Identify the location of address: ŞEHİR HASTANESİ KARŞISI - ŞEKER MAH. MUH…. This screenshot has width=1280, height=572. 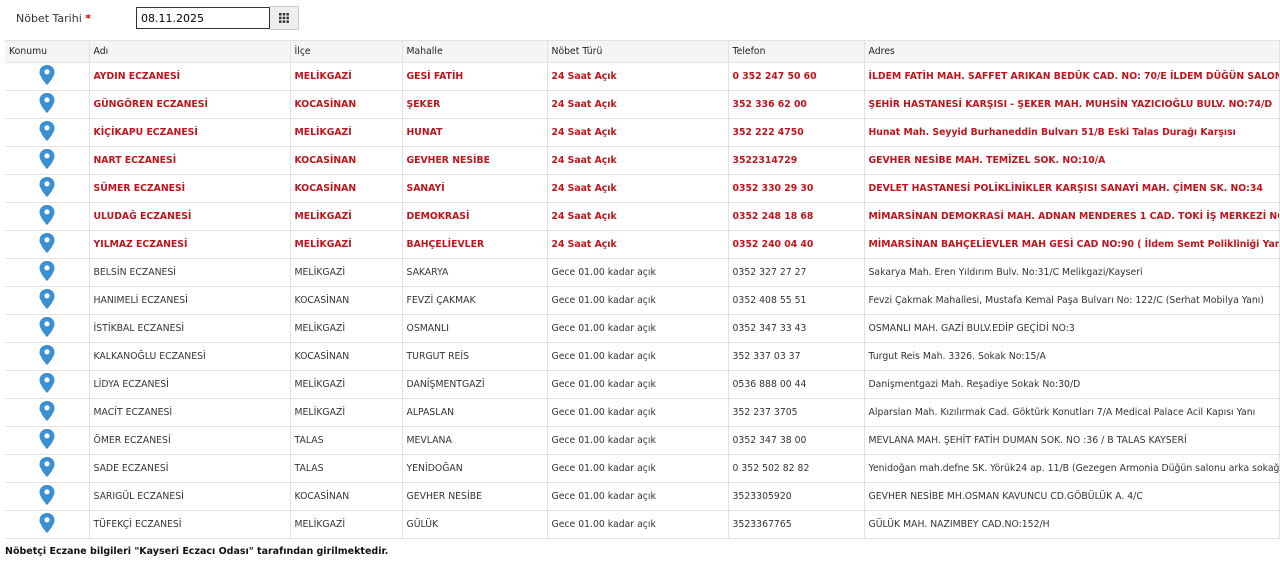
(1072, 104).